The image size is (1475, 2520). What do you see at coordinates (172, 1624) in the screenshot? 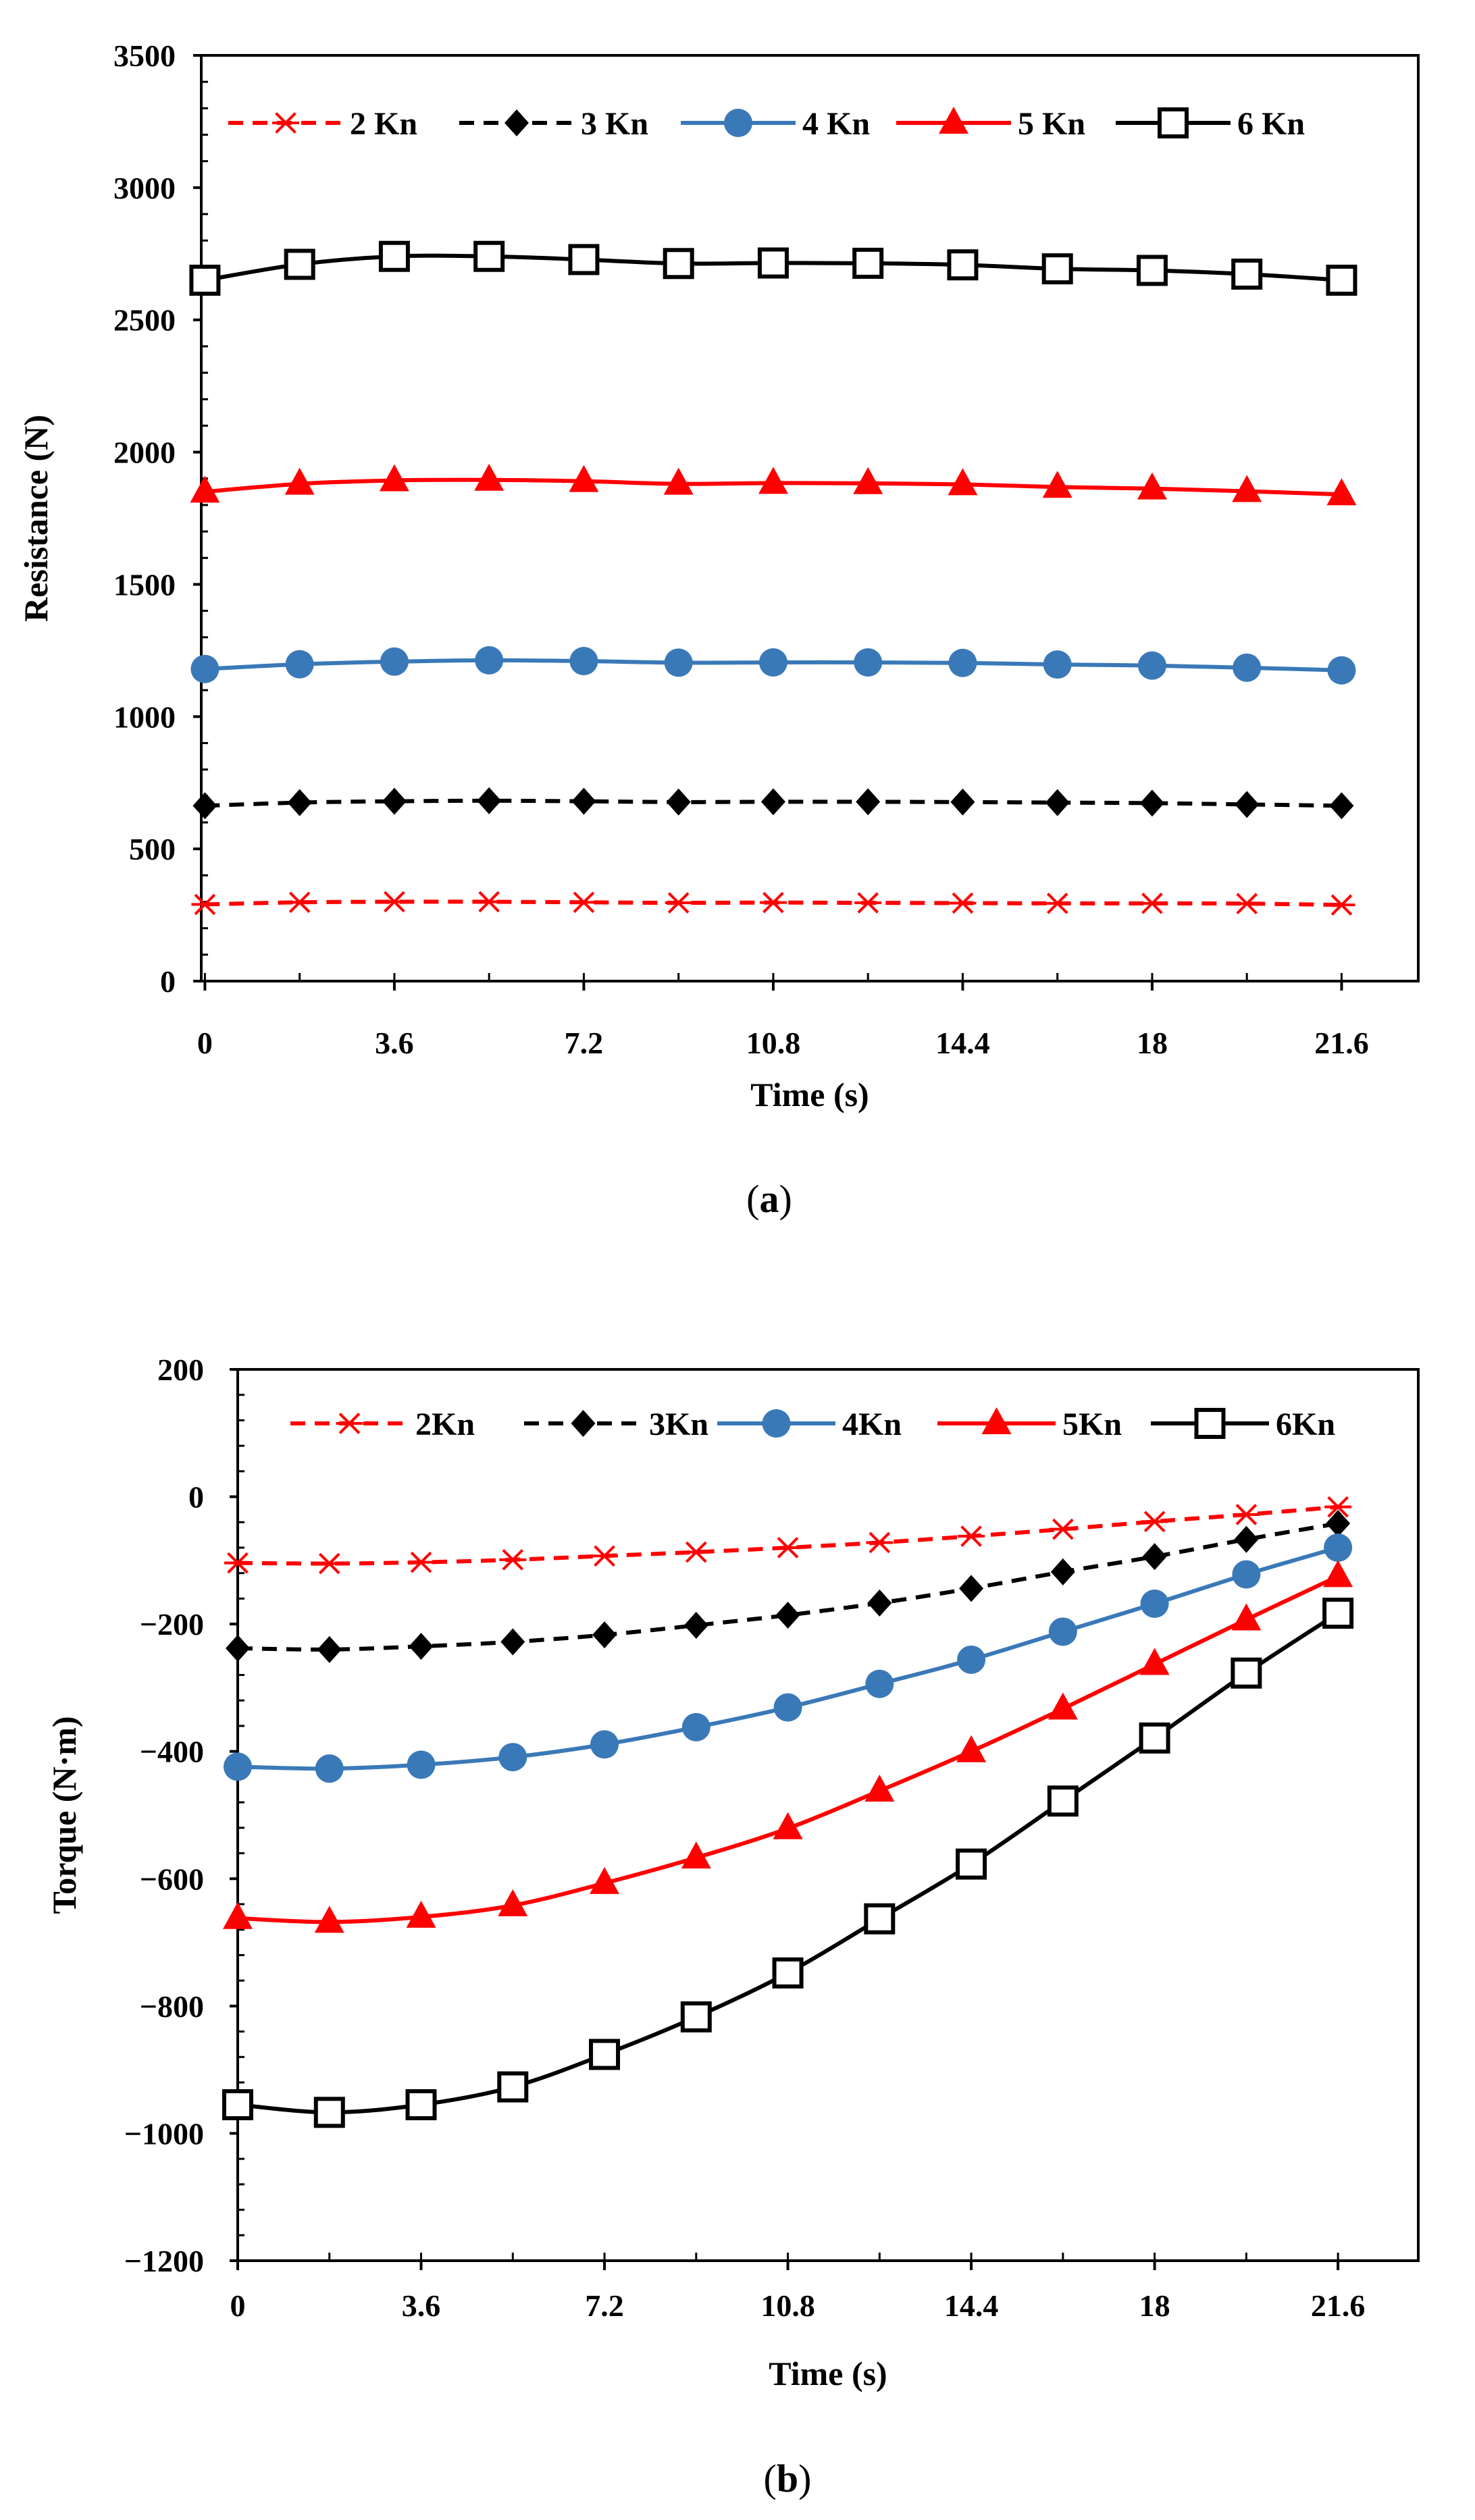
I see `y-tick-label: −200` at bounding box center [172, 1624].